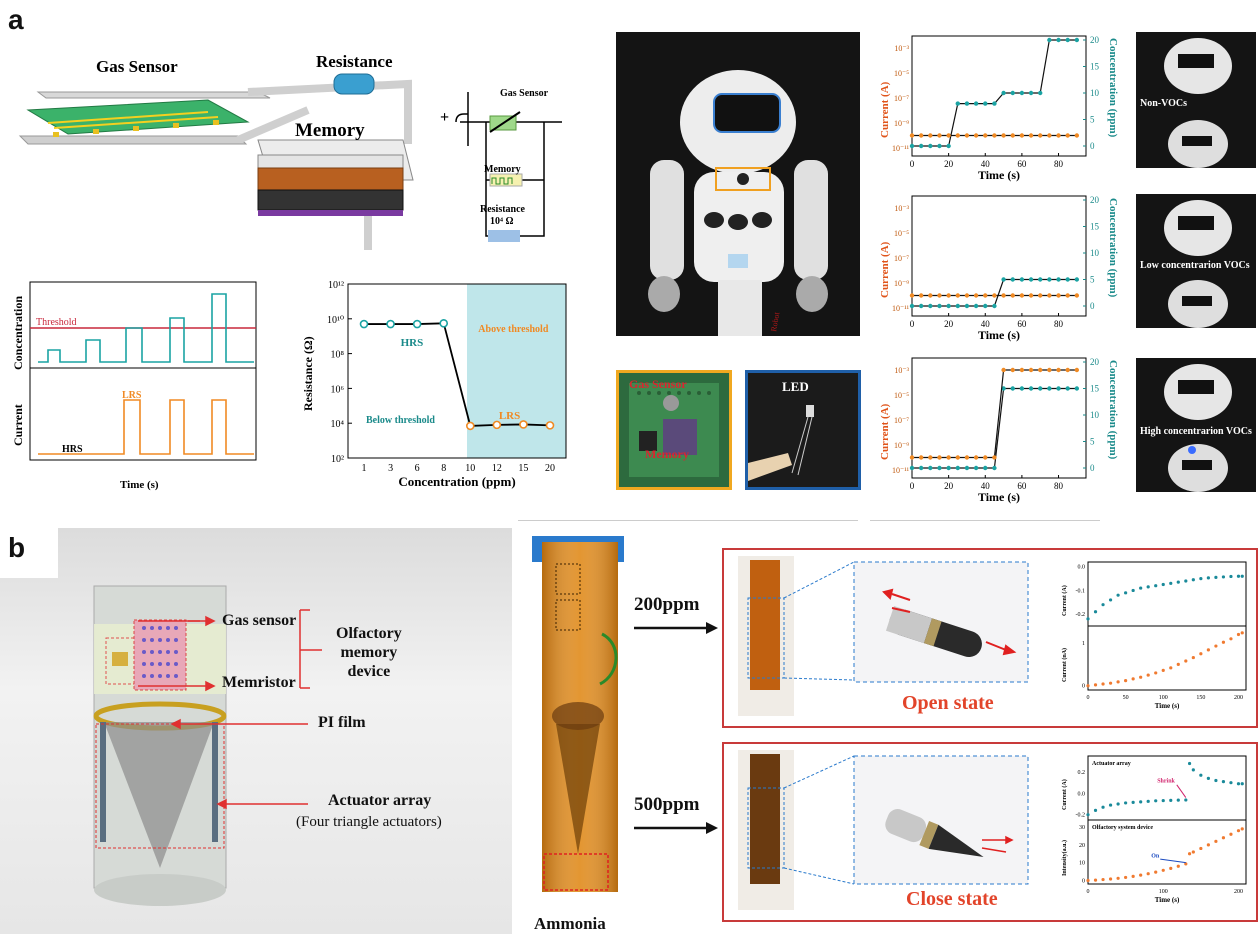 The height and width of the screenshot is (939, 1258). Describe the element at coordinates (667, 454) in the screenshot. I see `photo-memory-label: Memory` at that location.